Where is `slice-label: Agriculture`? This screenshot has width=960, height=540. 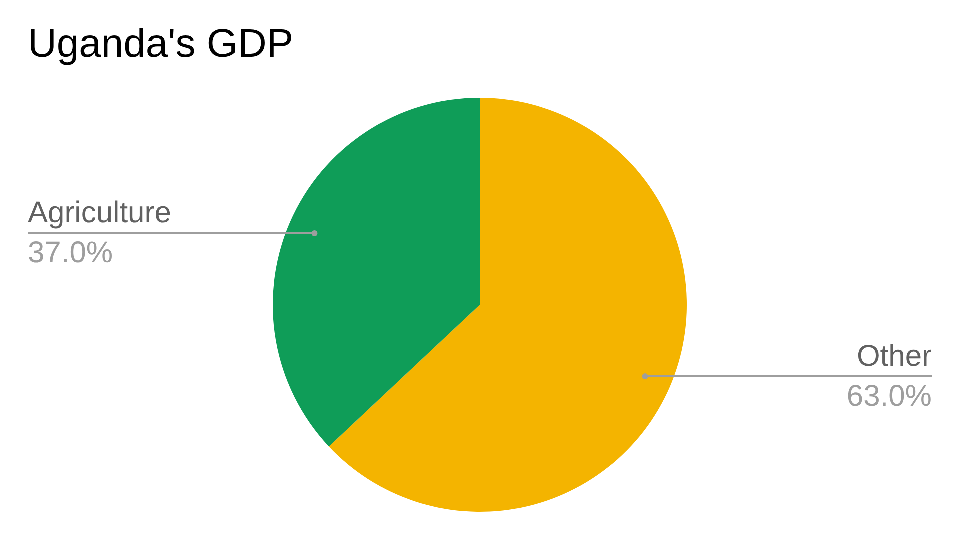
slice-label: Agriculture is located at coordinates (100, 213).